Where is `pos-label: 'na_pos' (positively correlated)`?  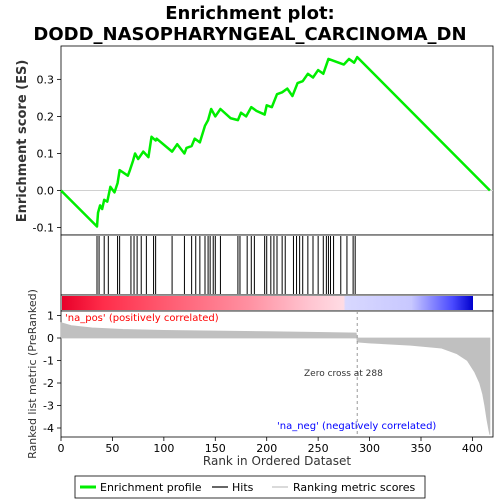
pos-label: 'na_pos' (positively correlated) is located at coordinates (142, 318).